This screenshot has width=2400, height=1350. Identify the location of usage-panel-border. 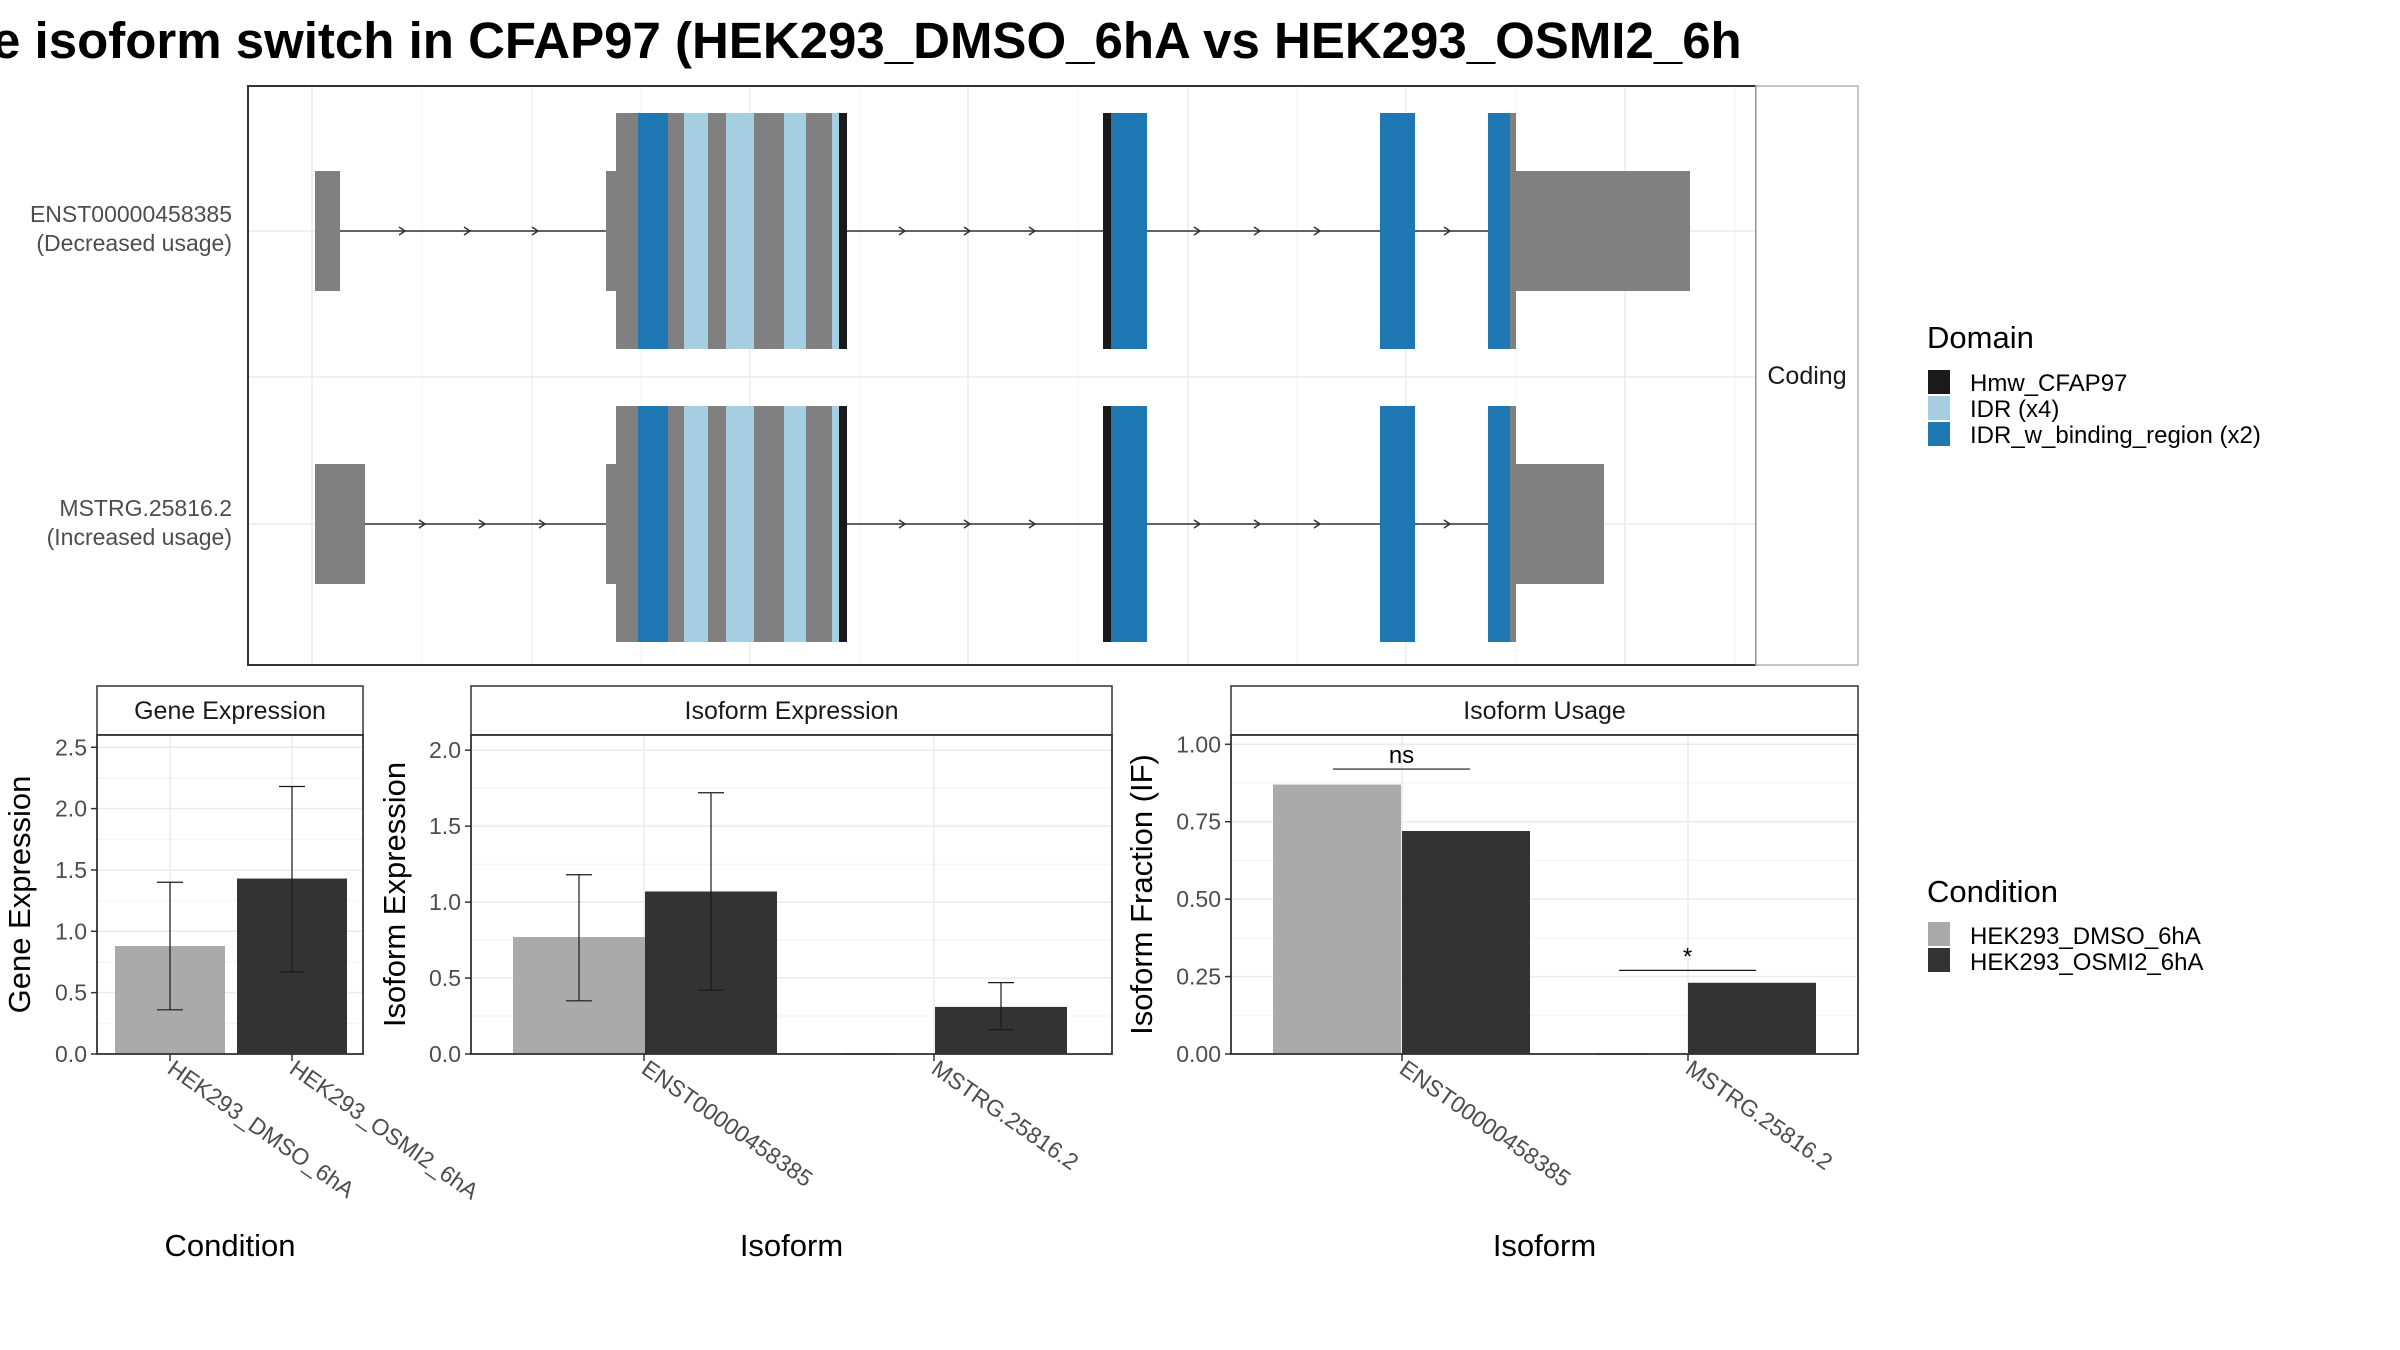
(1544, 894).